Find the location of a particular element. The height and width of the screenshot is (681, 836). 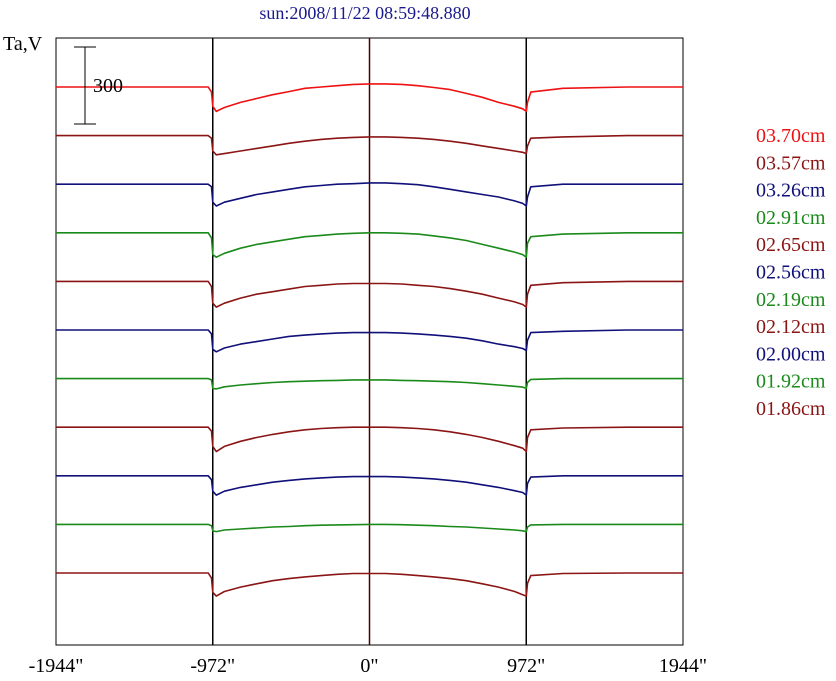

x-tick-label: -972" is located at coordinates (212, 666).